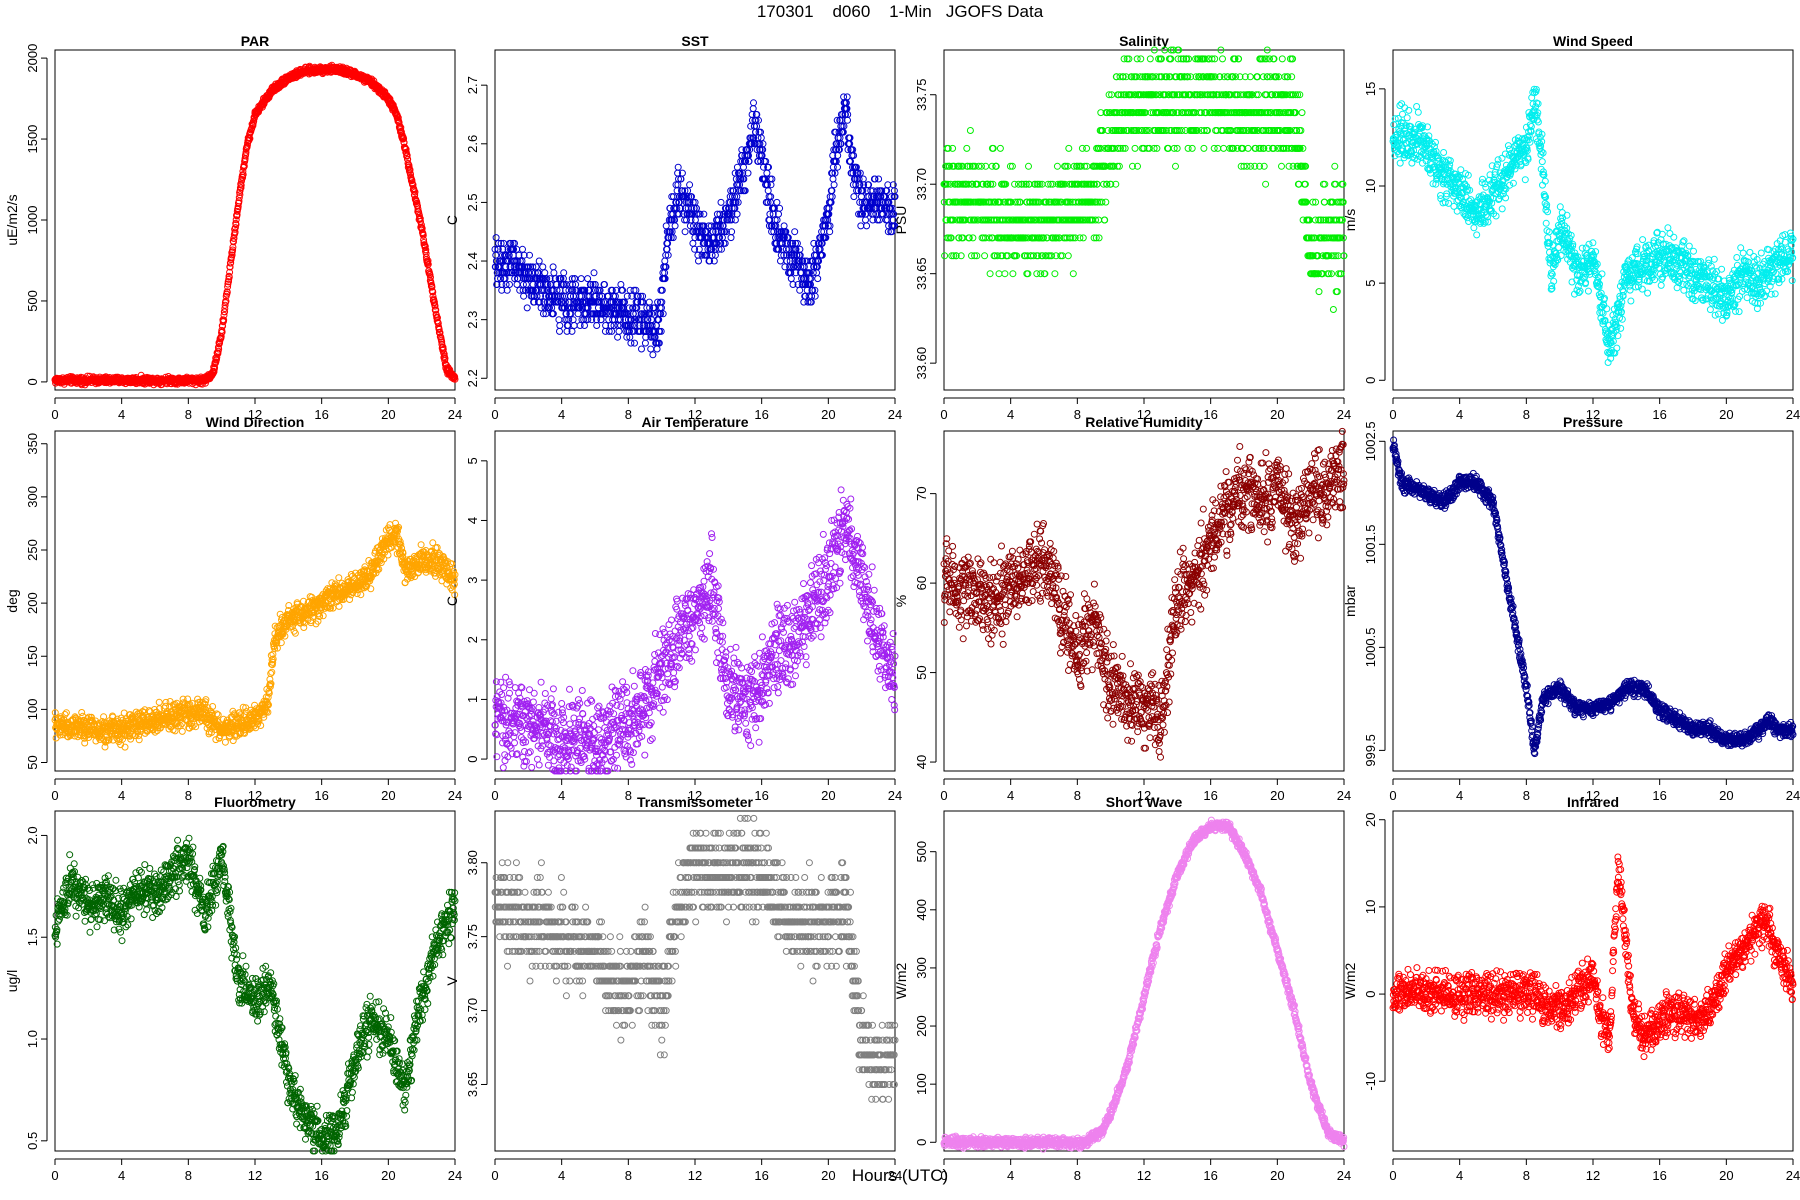 This screenshot has height=1200, width=1800. I want to click on y-tick-label: 0, so click(1370, 380).